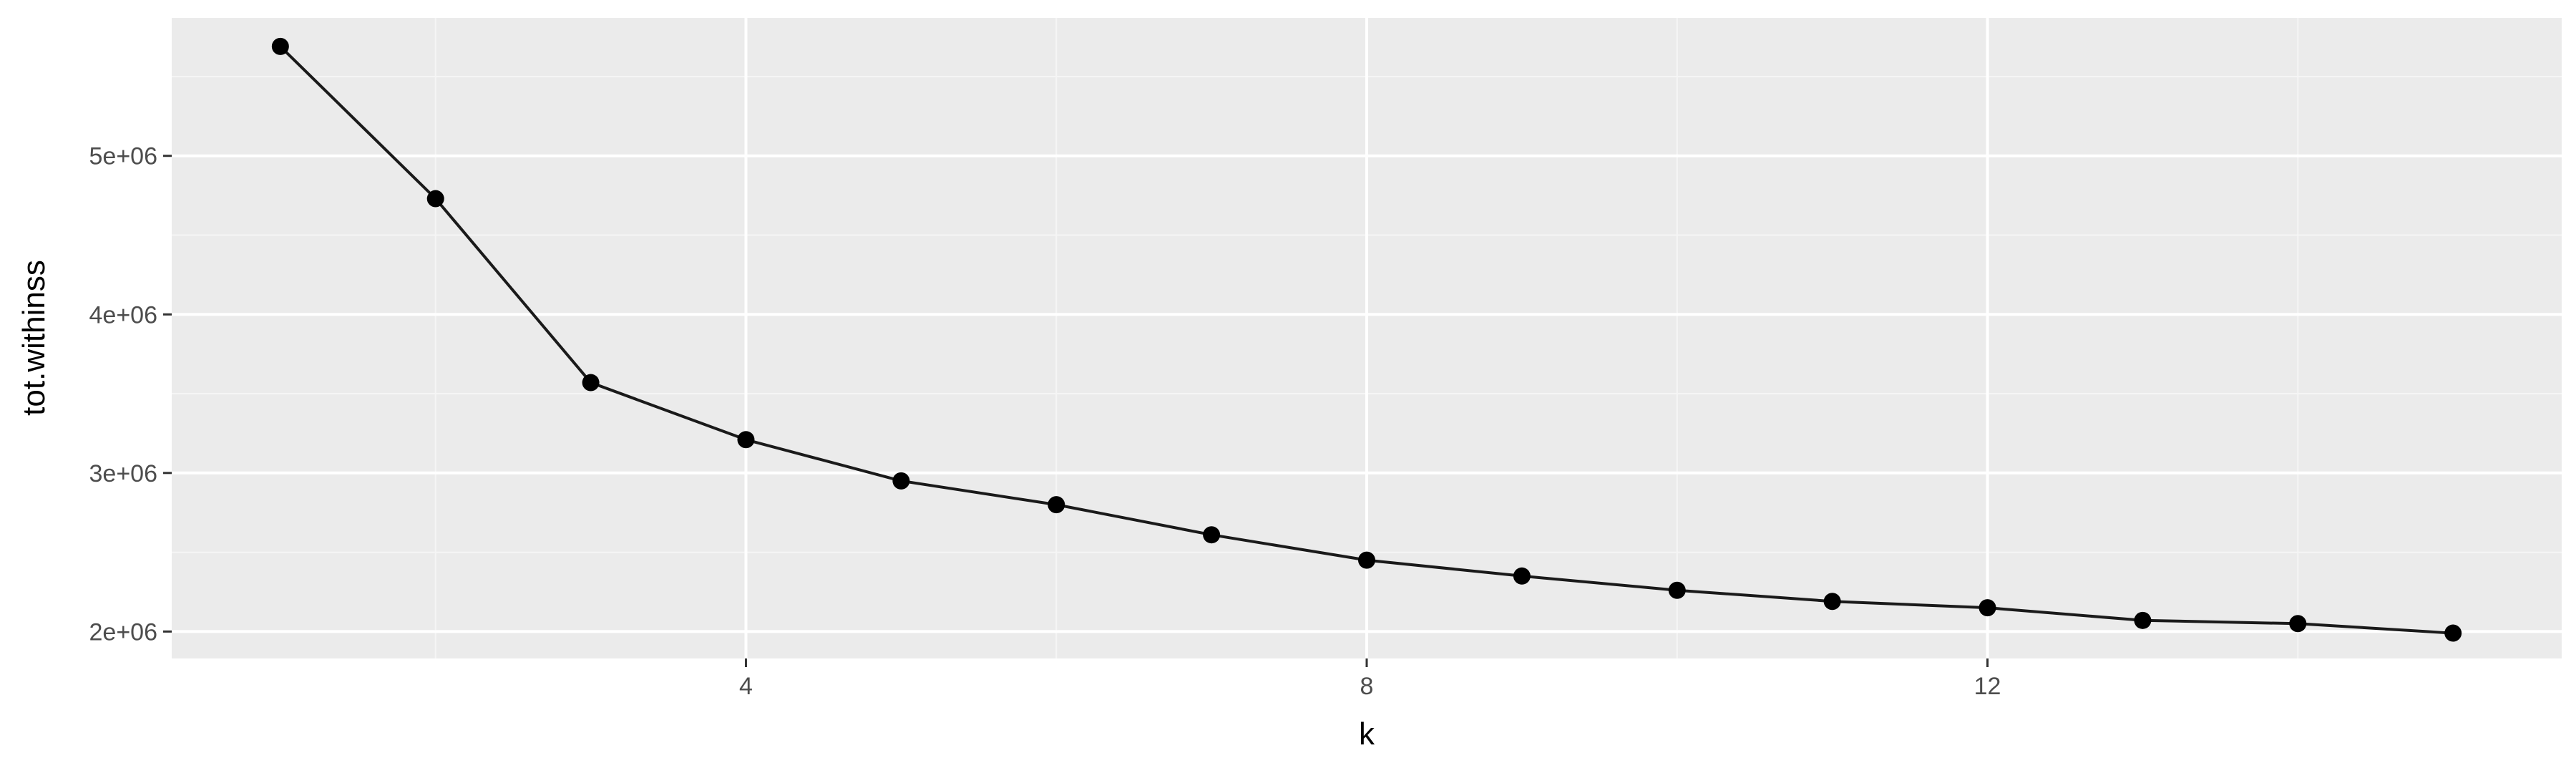 The image size is (2576, 773). Describe the element at coordinates (130, 394) in the screenshot. I see `y-axis: 2e+06 3e+06 4e+06 5e+06` at that location.